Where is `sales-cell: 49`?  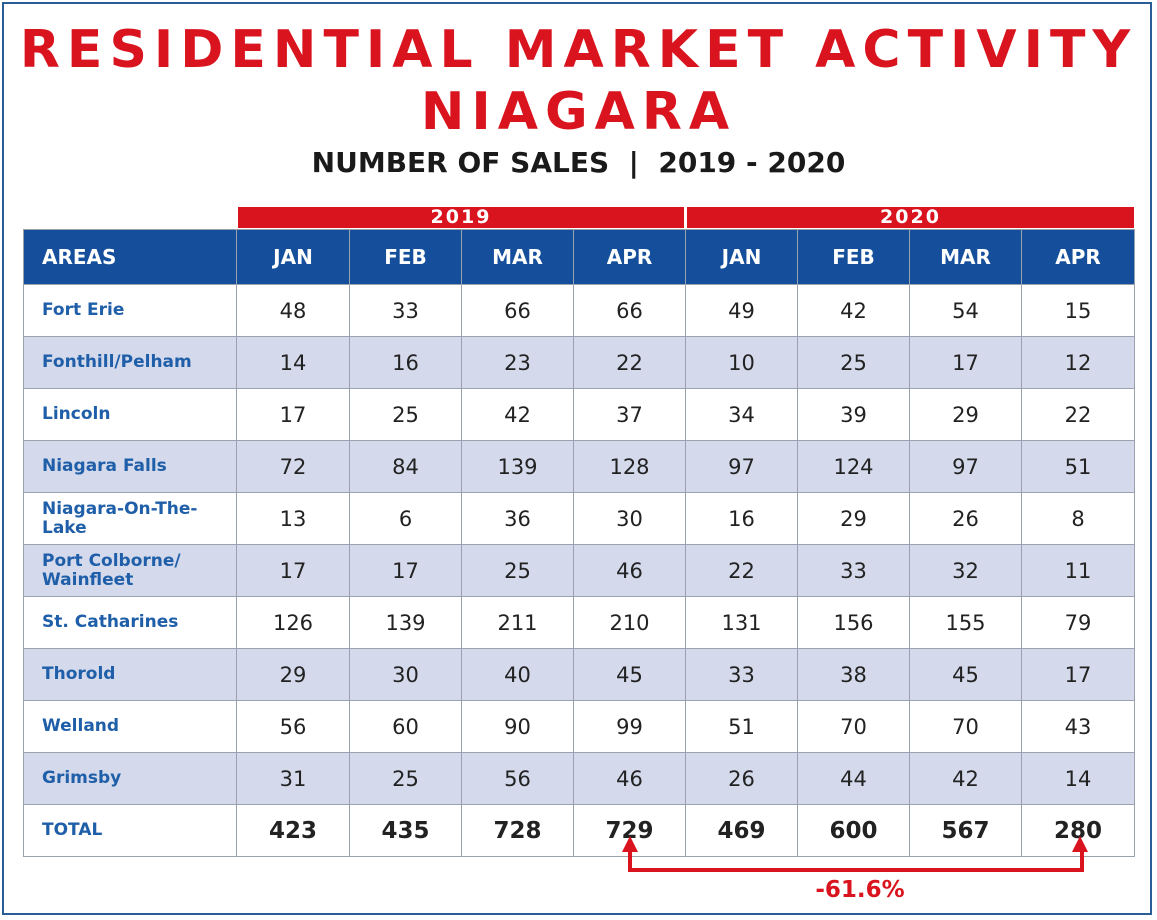
sales-cell: 49 is located at coordinates (741, 310).